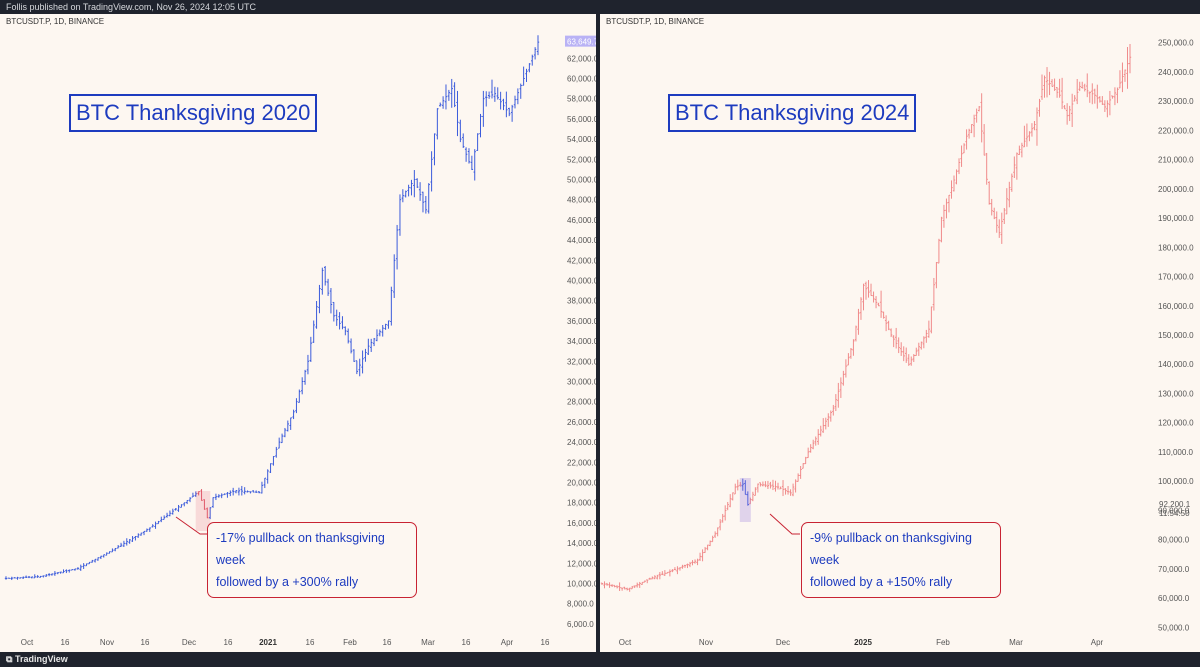 The height and width of the screenshot is (667, 1200). I want to click on annotation-line-1: -17% pullback on thanksgiving week, so click(300, 549).